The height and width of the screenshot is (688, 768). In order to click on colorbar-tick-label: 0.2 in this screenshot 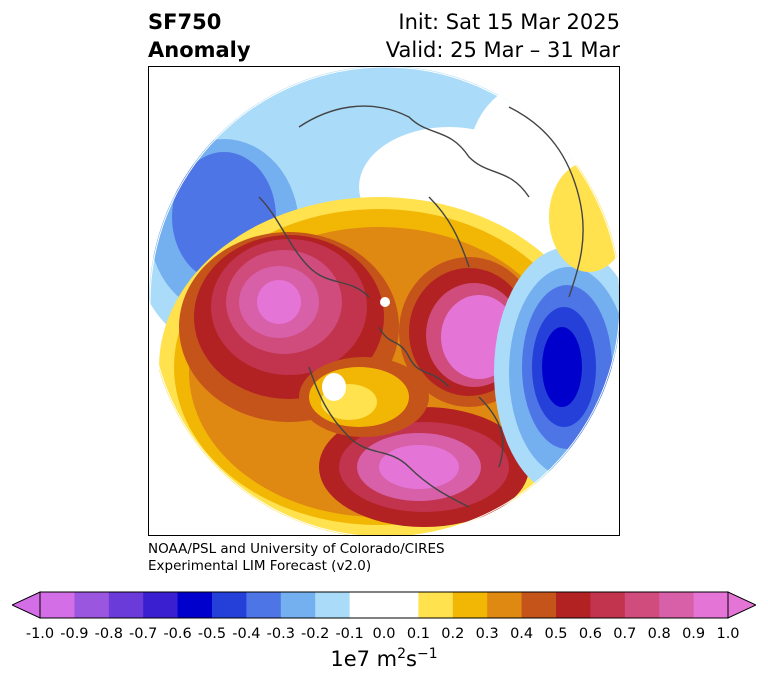, I will do `click(453, 634)`.